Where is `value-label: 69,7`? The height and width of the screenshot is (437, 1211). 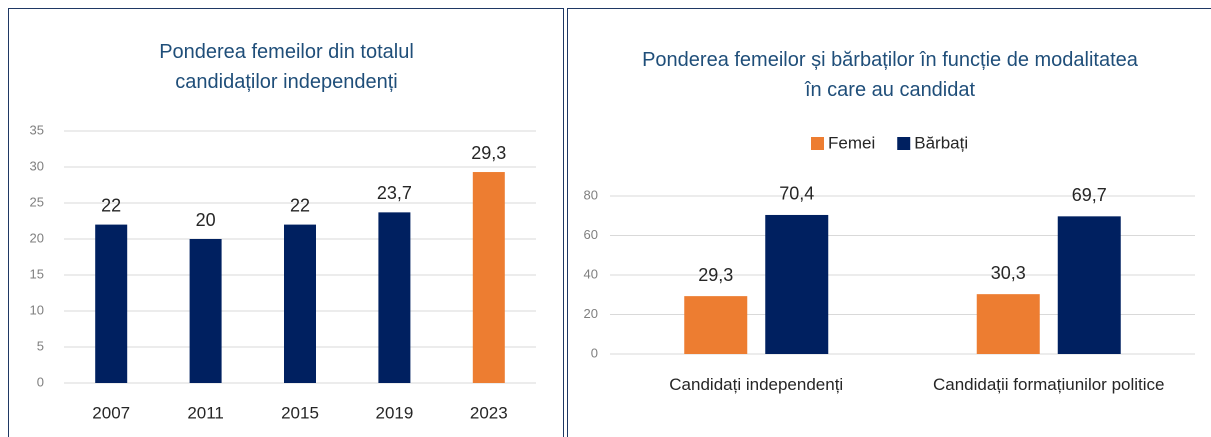 value-label: 69,7 is located at coordinates (1089, 195).